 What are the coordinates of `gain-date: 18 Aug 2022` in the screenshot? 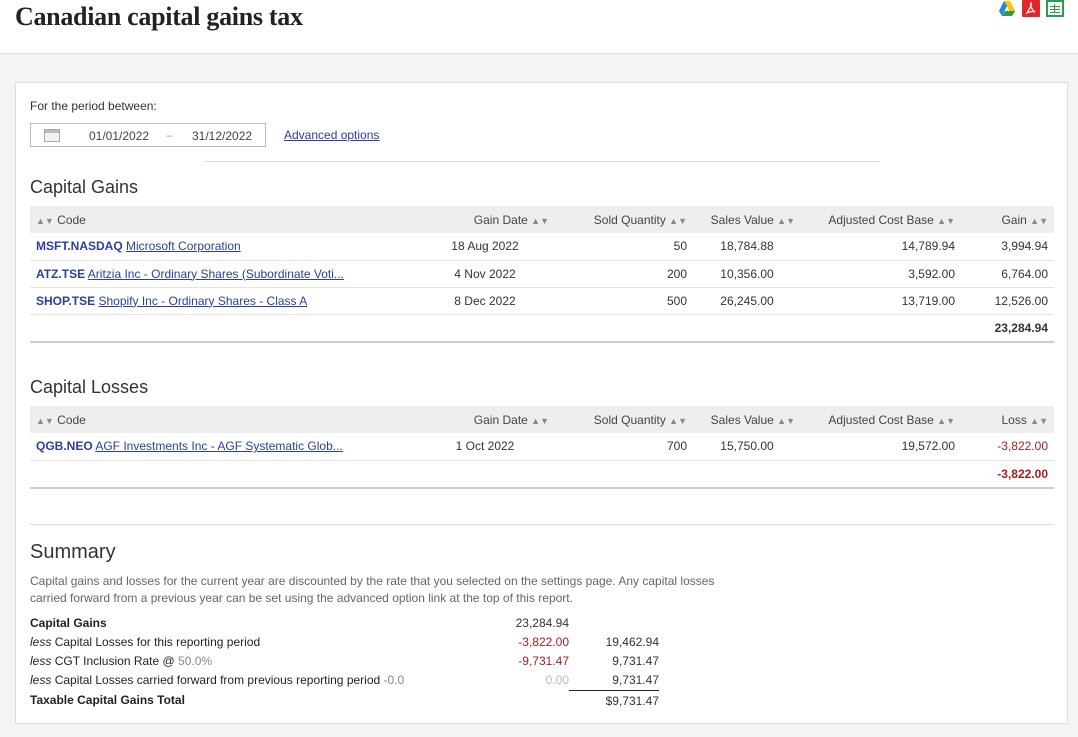 It's located at (485, 247).